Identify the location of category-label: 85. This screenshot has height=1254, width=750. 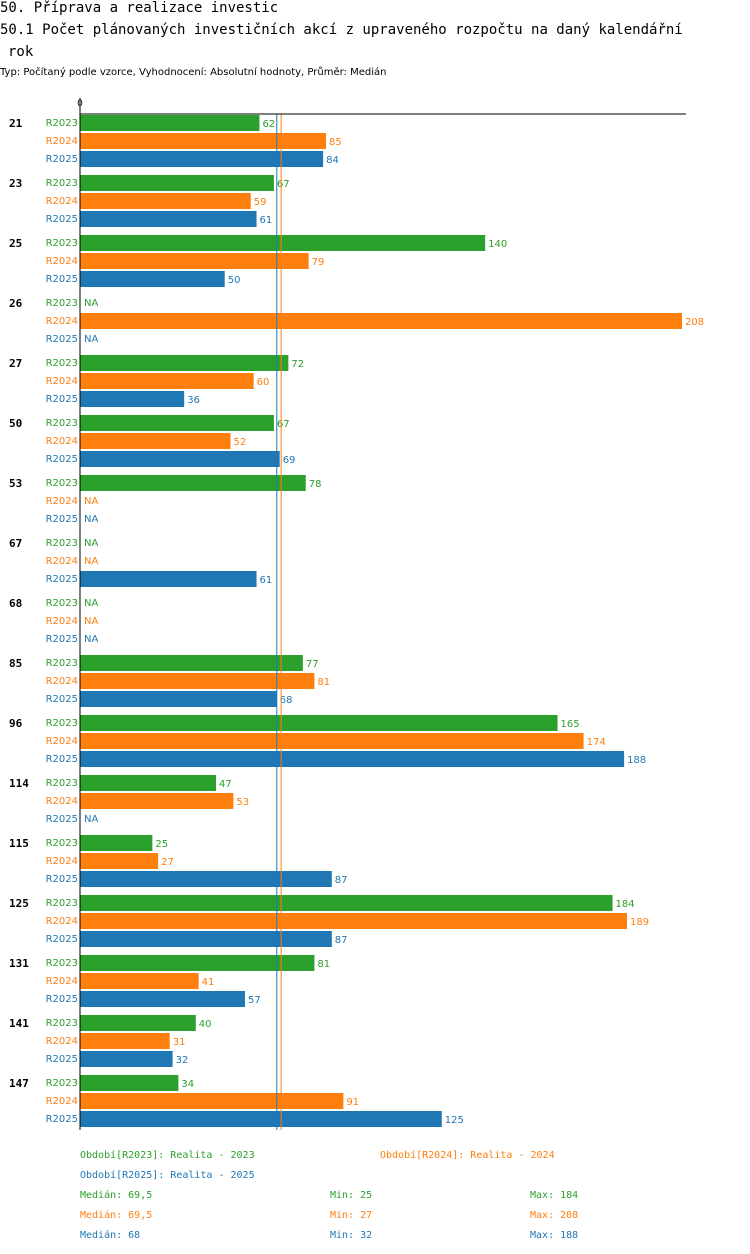
(15, 663).